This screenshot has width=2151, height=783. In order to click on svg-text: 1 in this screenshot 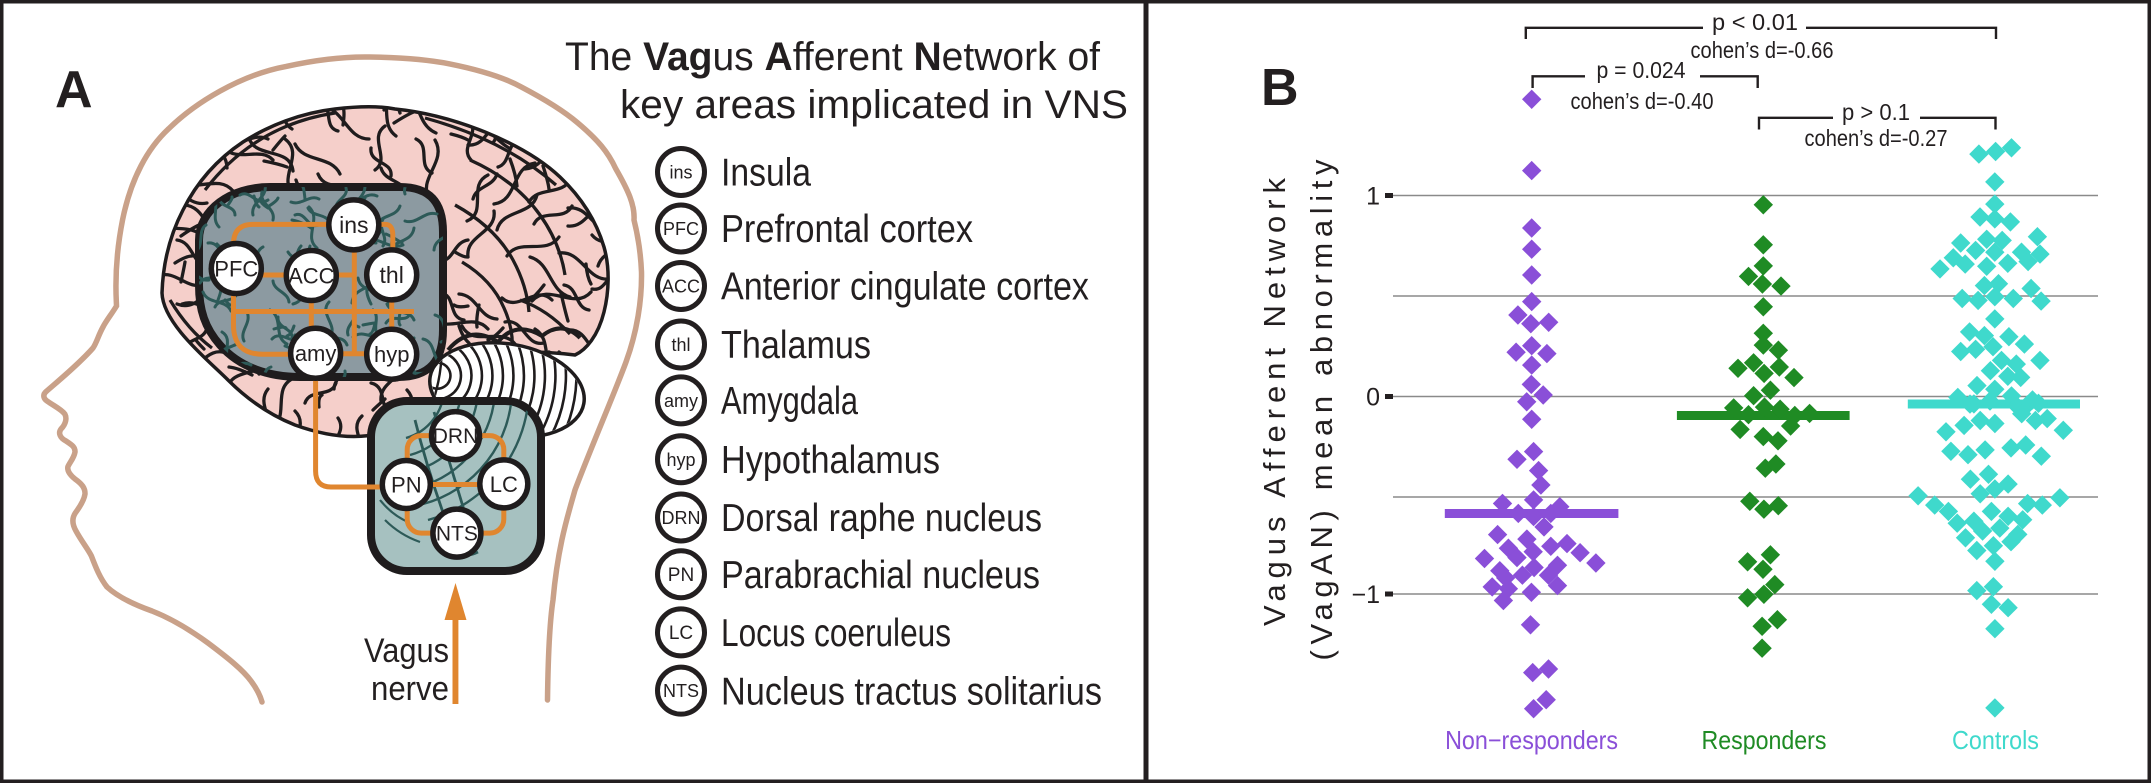, I will do `click(1373, 196)`.